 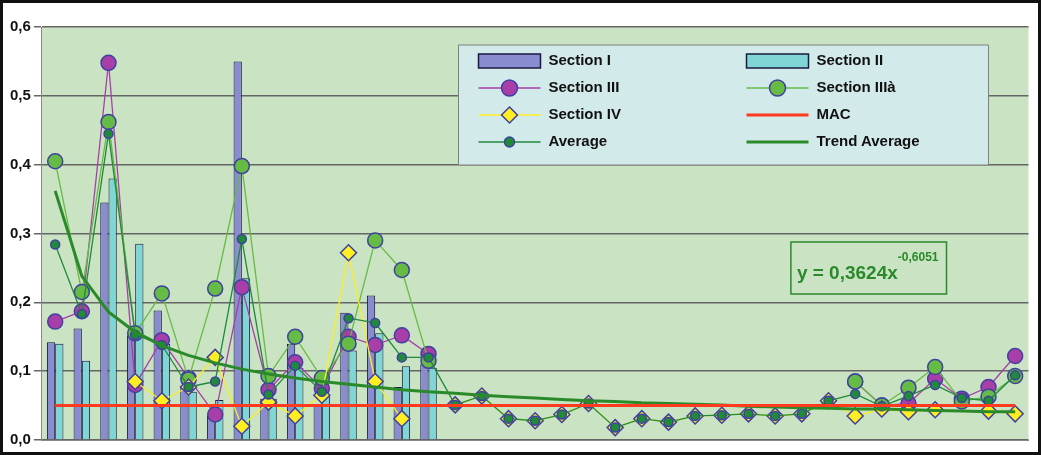 I want to click on legend-label: Average, so click(x=578, y=141).